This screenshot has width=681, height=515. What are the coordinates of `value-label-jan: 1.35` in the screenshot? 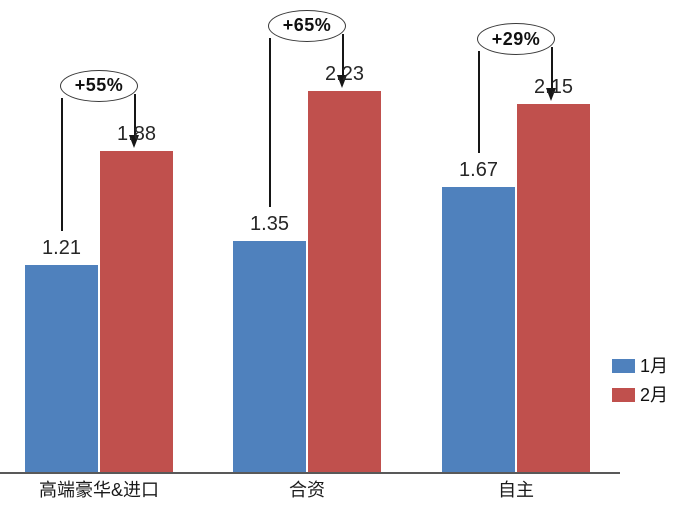 It's located at (269, 224).